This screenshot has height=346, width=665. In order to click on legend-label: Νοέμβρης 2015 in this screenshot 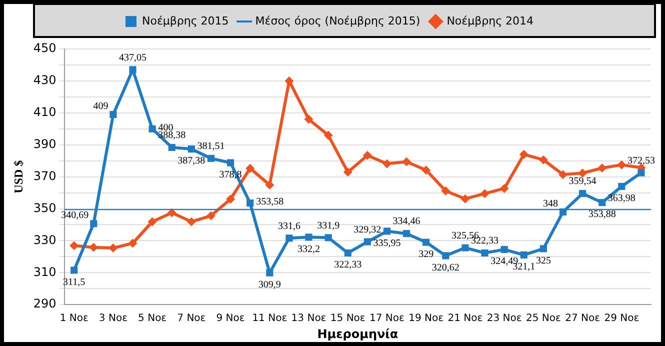, I will do `click(185, 21)`.